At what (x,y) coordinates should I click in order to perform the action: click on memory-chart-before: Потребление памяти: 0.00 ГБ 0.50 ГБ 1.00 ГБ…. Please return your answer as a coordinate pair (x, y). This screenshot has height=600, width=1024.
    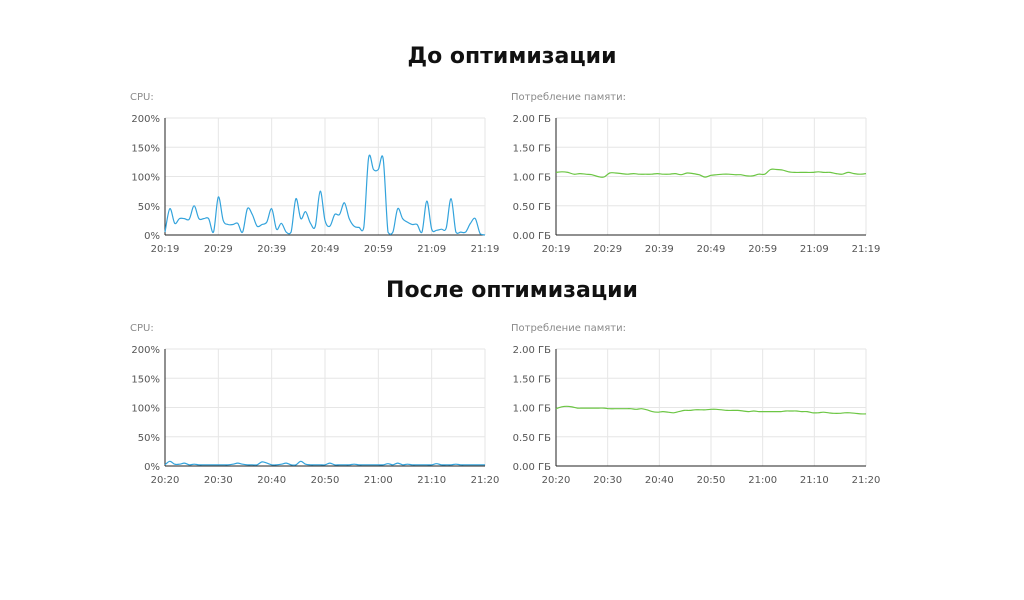
    Looking at the image, I should click on (696, 173).